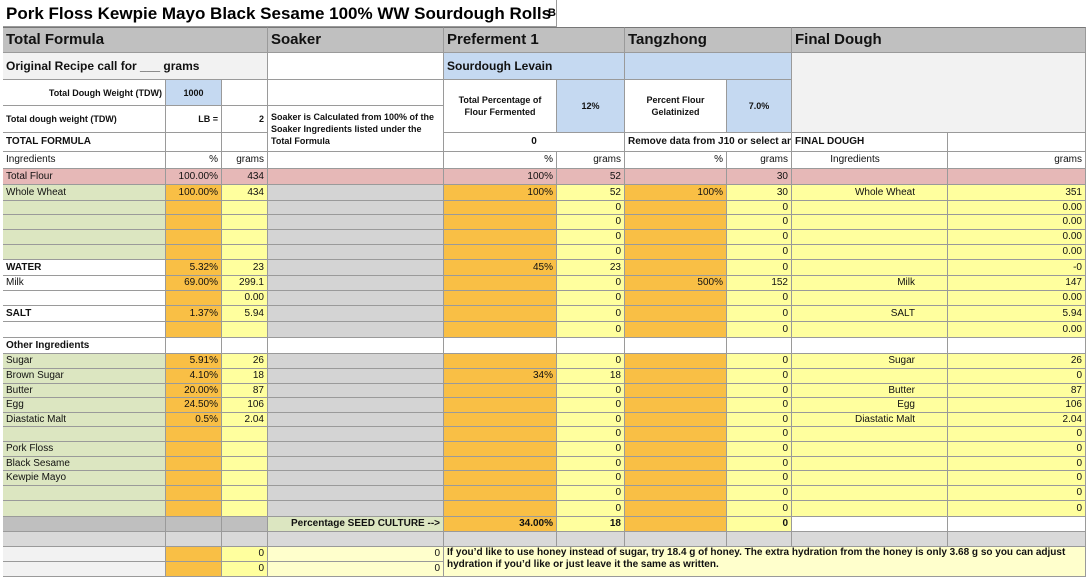  Describe the element at coordinates (1017, 283) in the screenshot. I see `cell: 147` at that location.